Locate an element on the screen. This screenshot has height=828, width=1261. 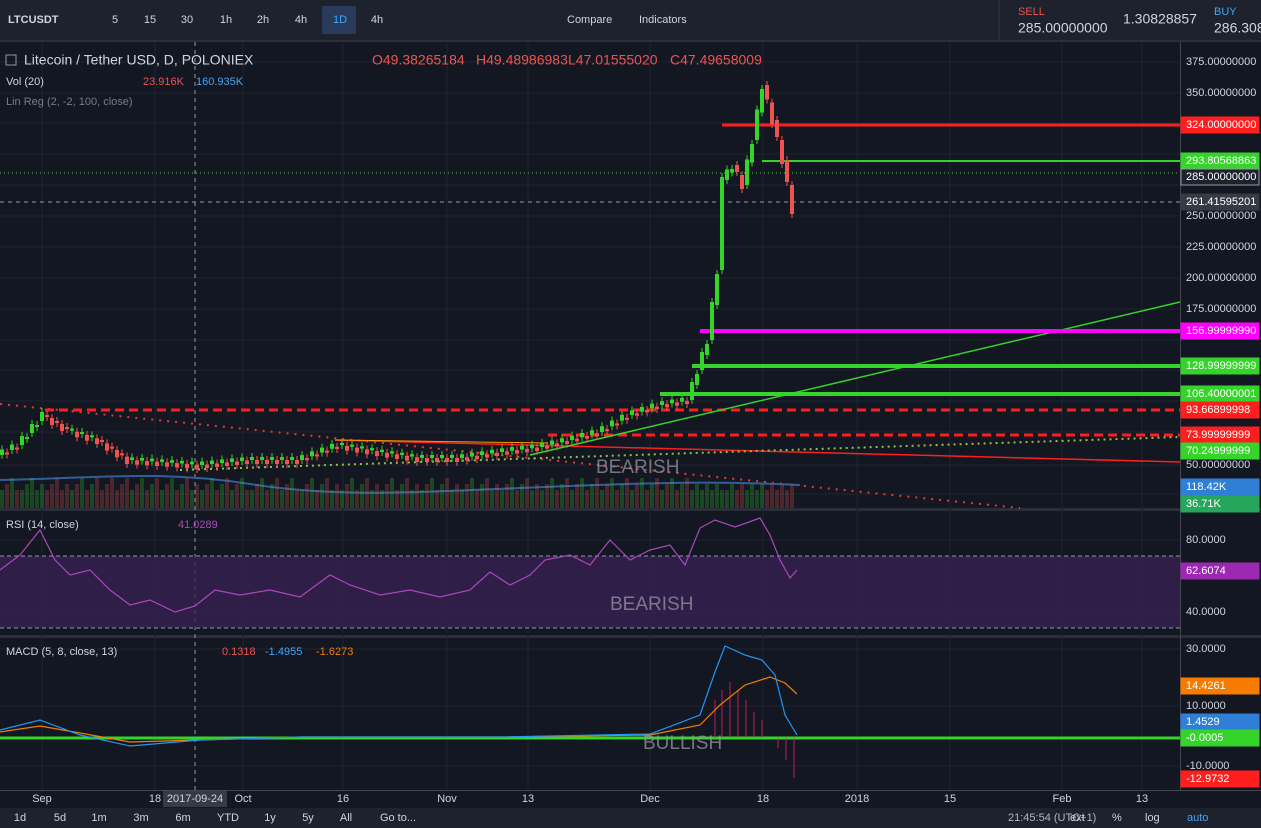
signal-value: -1.6273 is located at coordinates (334, 652).